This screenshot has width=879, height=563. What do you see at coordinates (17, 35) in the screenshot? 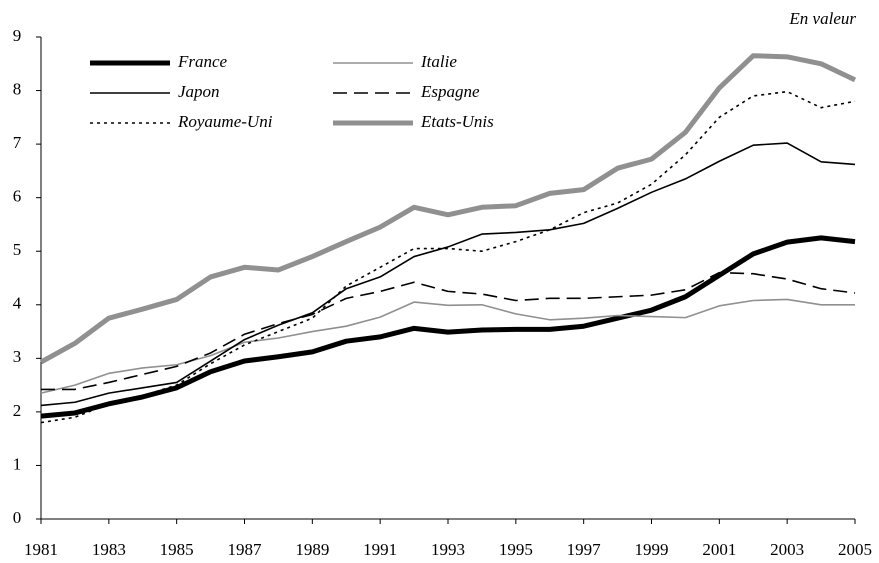
I see `y-tick-label: 9` at bounding box center [17, 35].